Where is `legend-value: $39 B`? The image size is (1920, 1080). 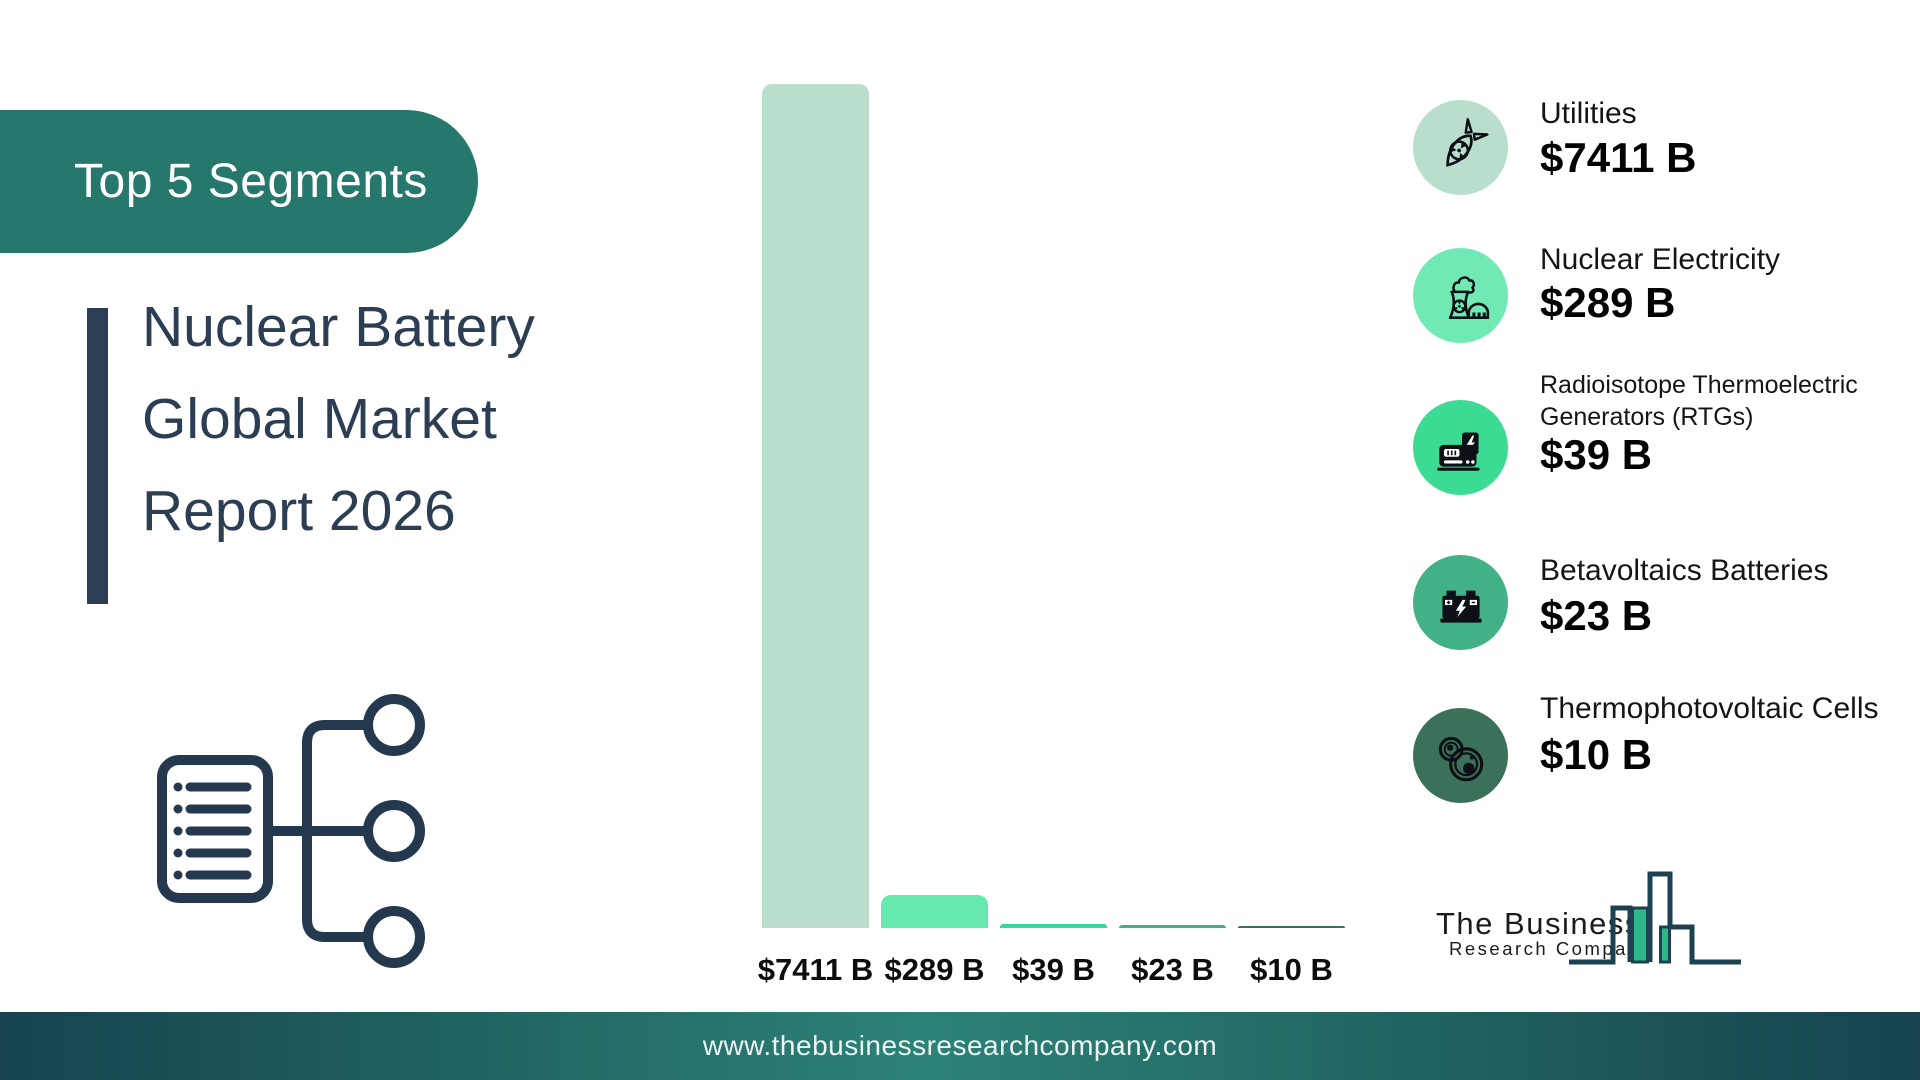
legend-value: $39 B is located at coordinates (1596, 454).